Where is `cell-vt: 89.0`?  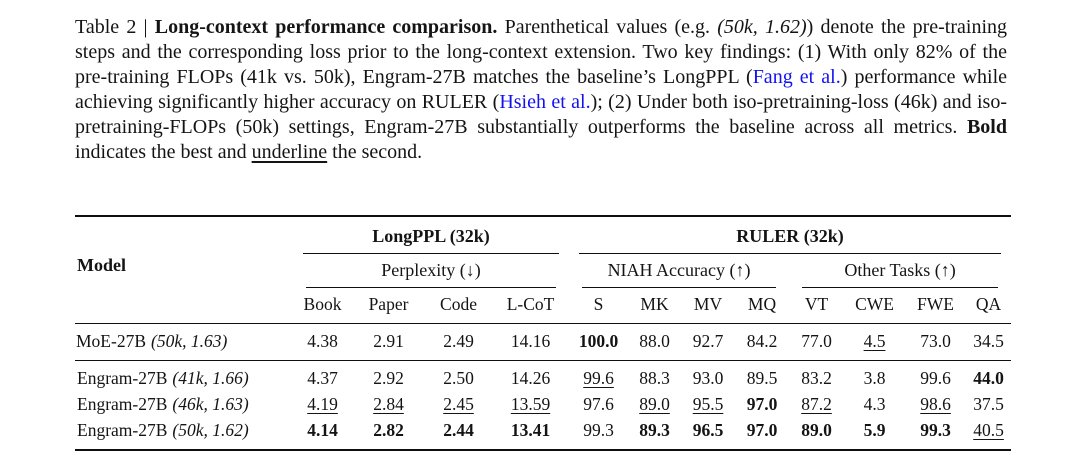 cell-vt: 89.0 is located at coordinates (816, 430).